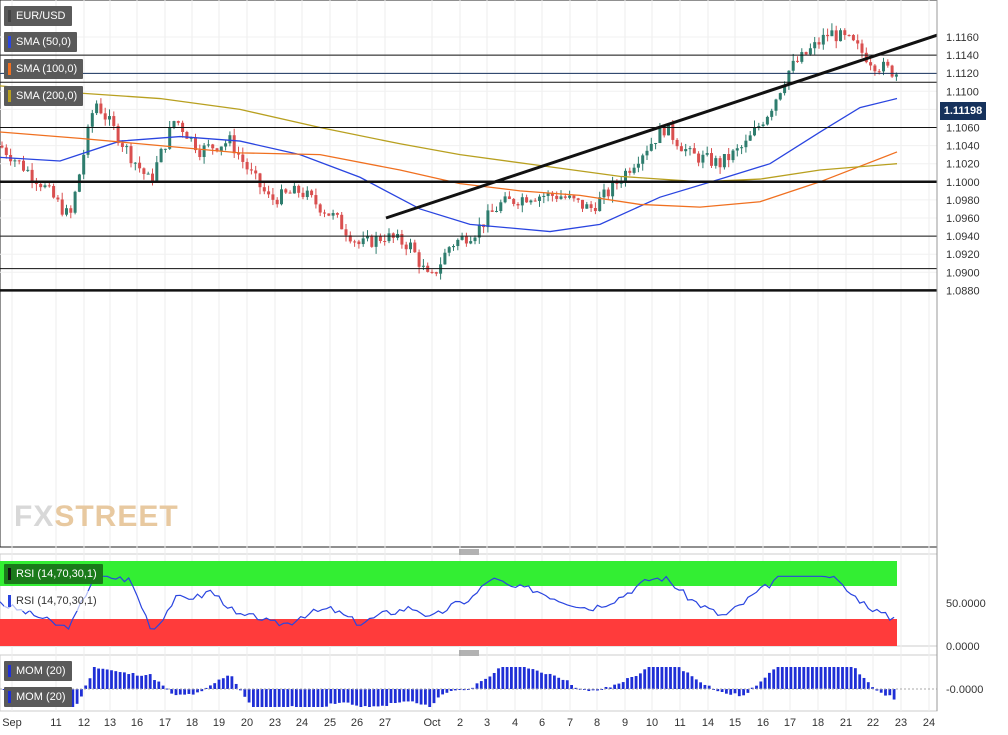 Image resolution: width=1008 pixels, height=735 pixels. What do you see at coordinates (38, 671) in the screenshot?
I see `legend-mom: MOM (20)` at bounding box center [38, 671].